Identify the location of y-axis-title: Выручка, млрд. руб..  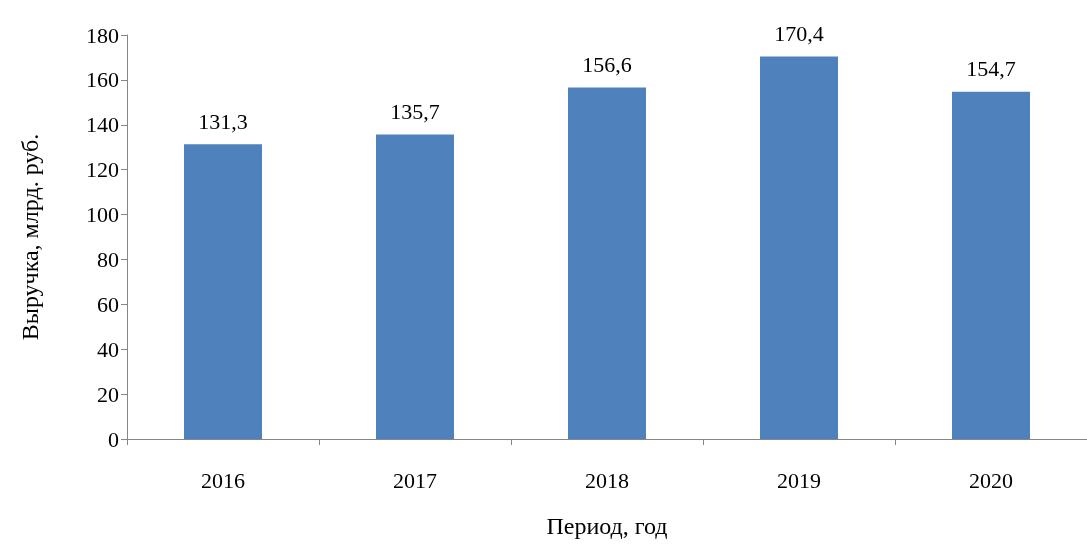
(30, 237).